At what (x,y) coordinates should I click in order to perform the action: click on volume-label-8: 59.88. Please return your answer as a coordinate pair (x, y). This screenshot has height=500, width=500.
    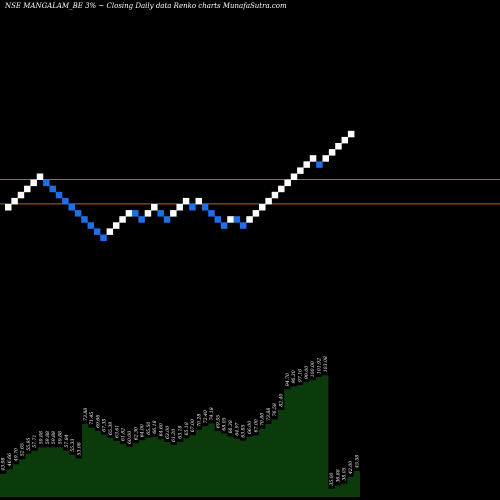
    Looking at the image, I should click on (54, 437).